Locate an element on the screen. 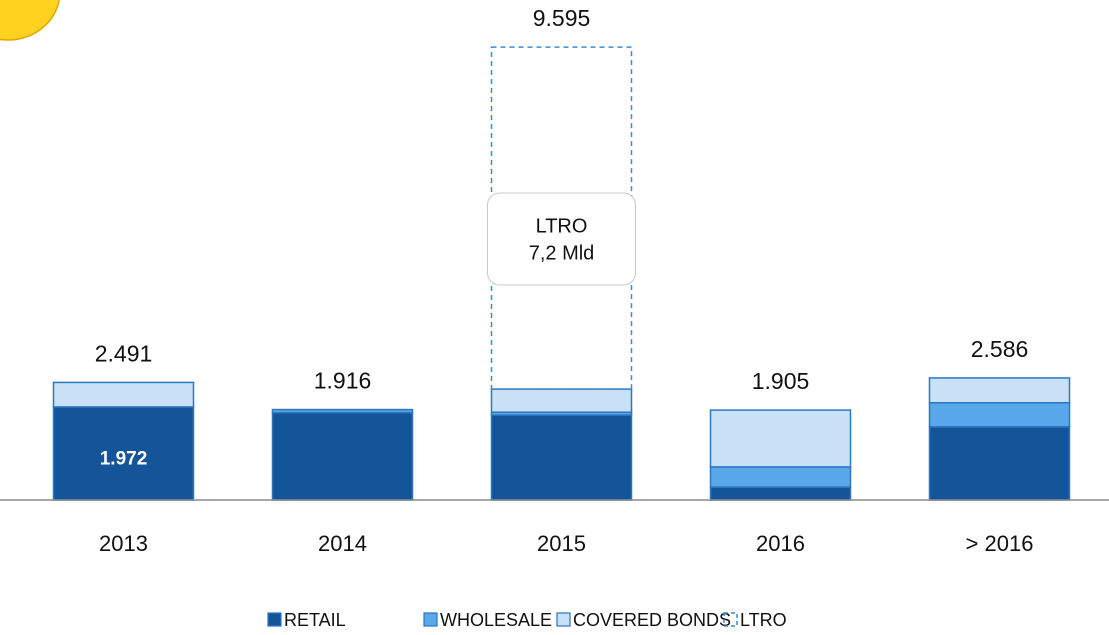 Image resolution: width=1109 pixels, height=635 pixels. legend-label: LTRO is located at coordinates (763, 620).